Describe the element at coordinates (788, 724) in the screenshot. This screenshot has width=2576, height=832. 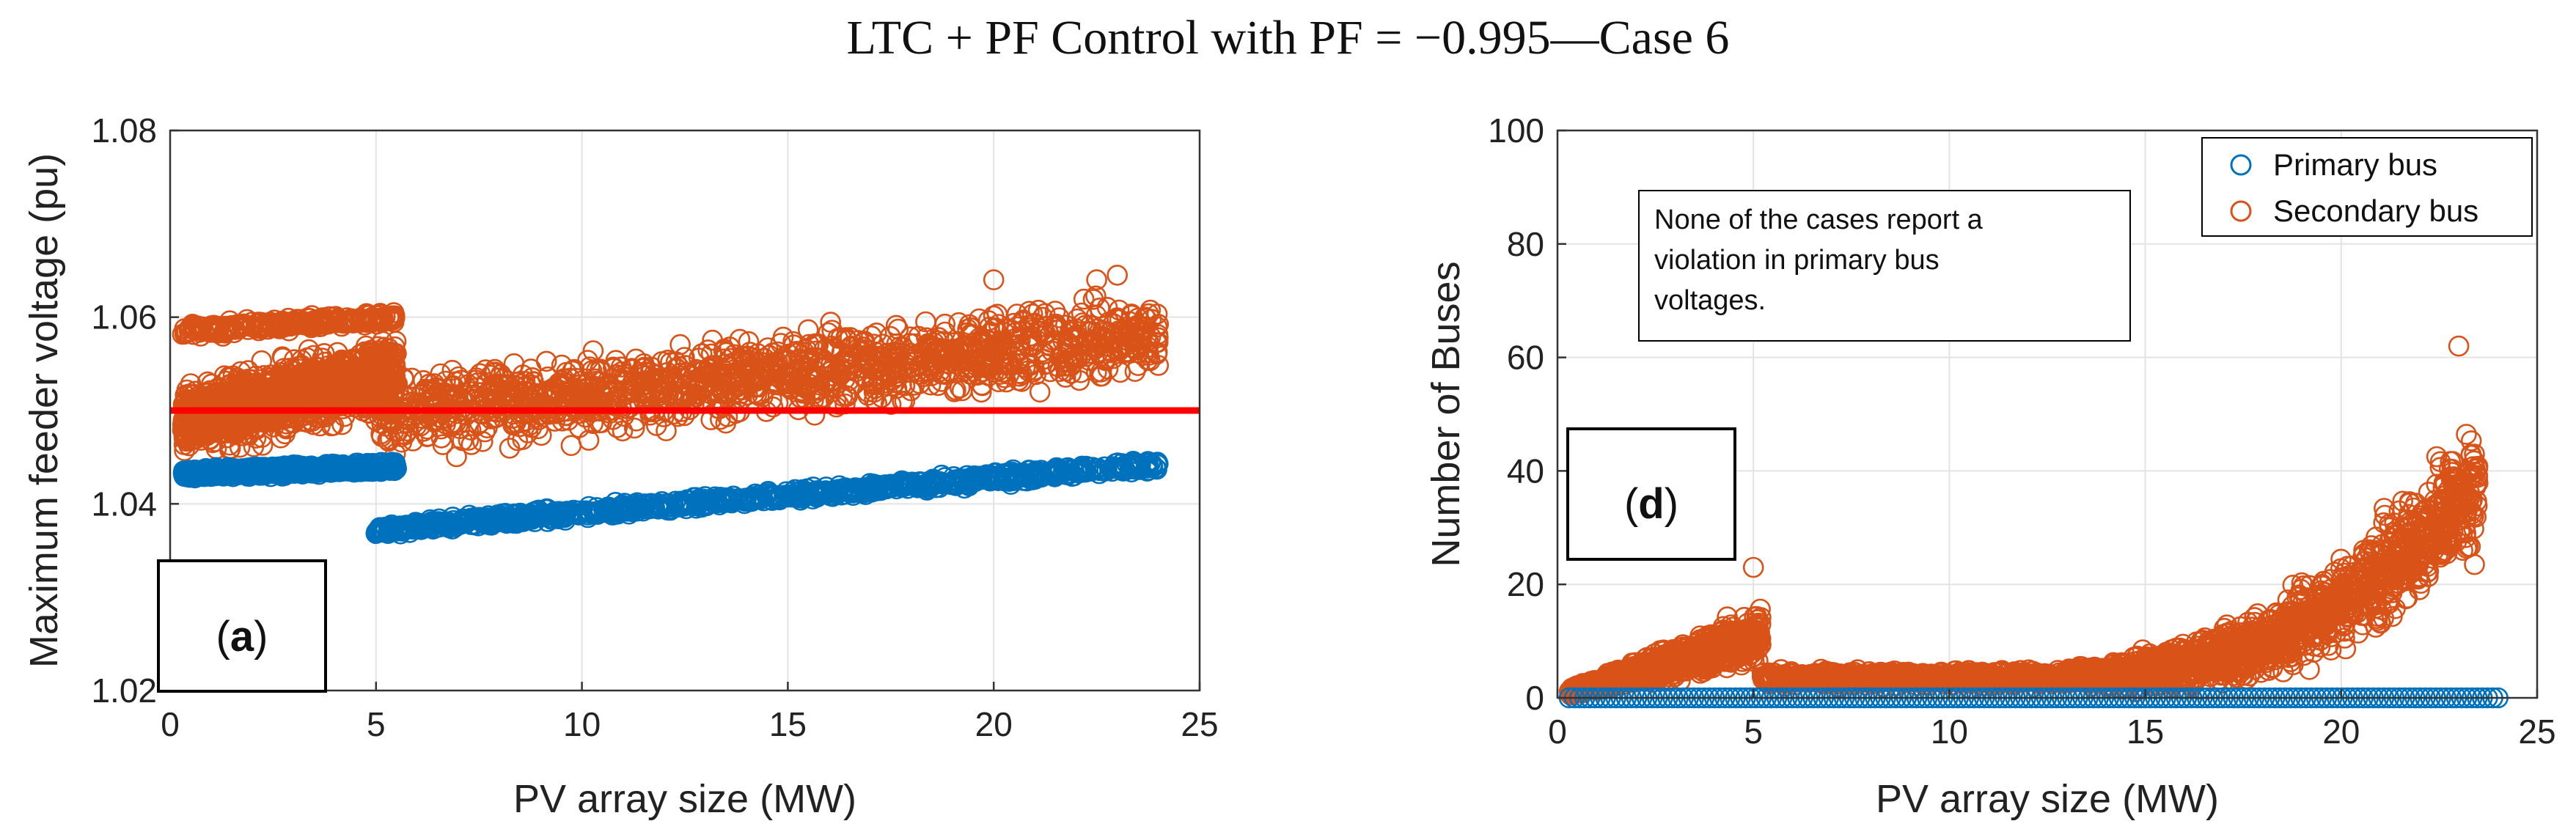
I see `x-tick-label: 15` at that location.